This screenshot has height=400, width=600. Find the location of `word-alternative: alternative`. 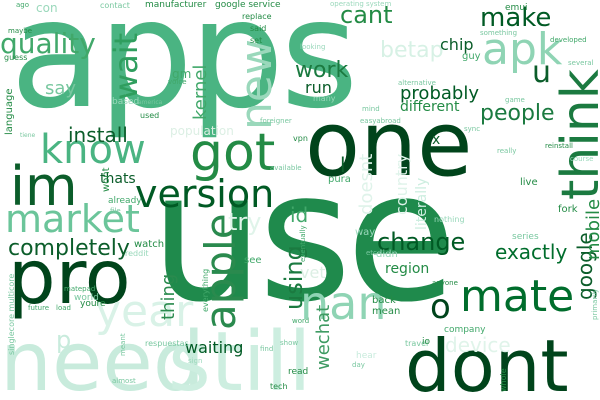

word-alternative: alternative is located at coordinates (417, 83).